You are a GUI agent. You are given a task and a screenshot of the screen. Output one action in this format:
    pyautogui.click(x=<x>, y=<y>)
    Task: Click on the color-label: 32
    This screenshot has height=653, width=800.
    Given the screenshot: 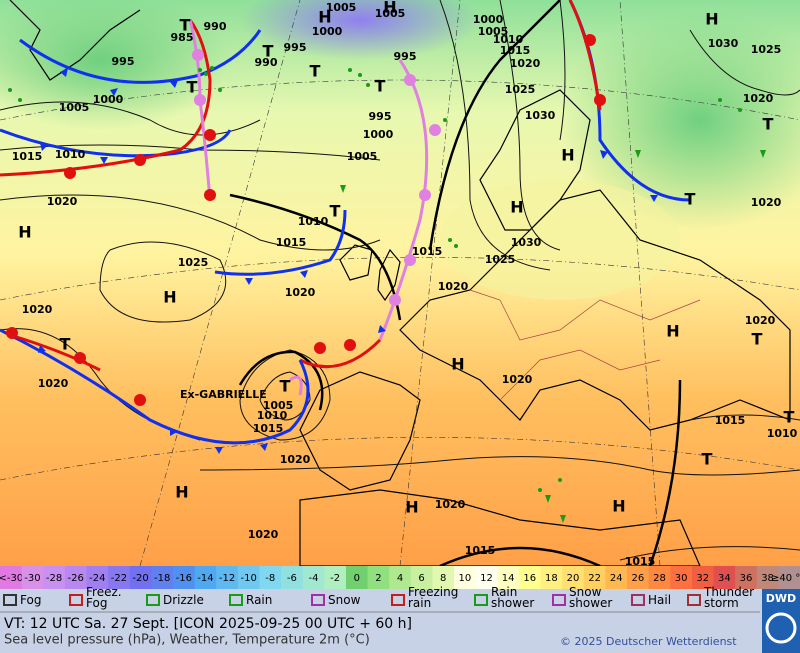 What is the action you would take?
    pyautogui.click(x=702, y=578)
    